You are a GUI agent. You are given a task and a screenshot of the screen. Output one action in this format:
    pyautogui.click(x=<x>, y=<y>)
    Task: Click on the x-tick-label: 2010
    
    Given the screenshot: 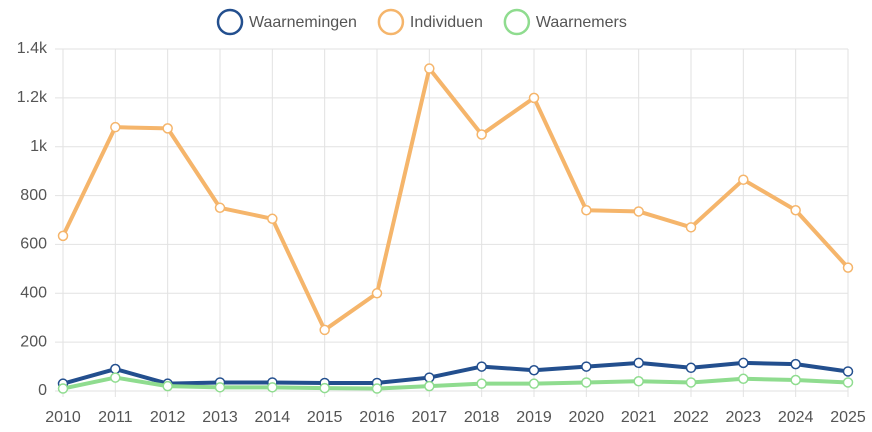 What is the action you would take?
    pyautogui.click(x=63, y=417)
    